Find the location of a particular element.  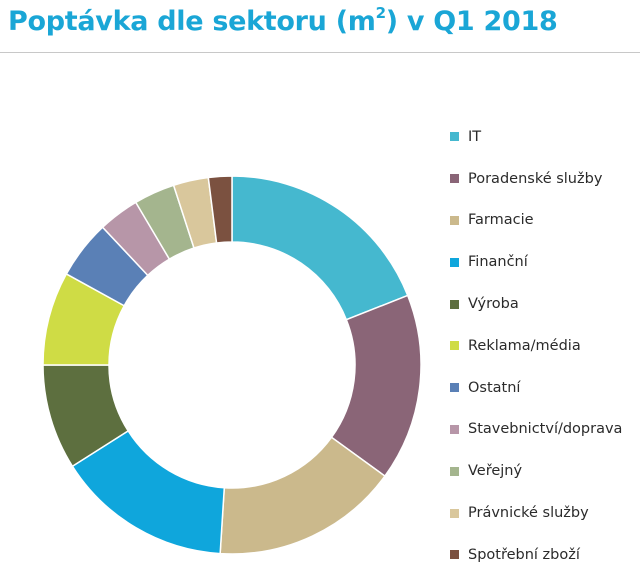

legend-item: IT is located at coordinates (536, 137).